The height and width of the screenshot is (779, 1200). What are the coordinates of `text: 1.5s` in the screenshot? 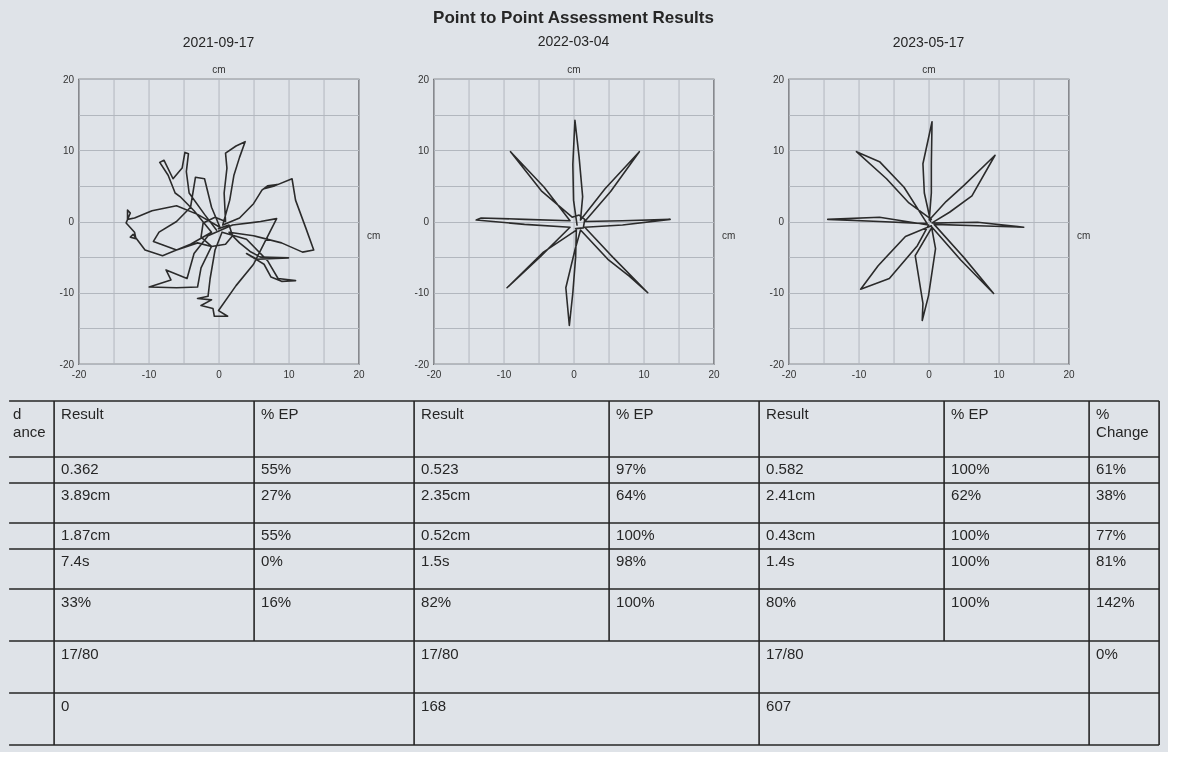 It's located at (435, 560).